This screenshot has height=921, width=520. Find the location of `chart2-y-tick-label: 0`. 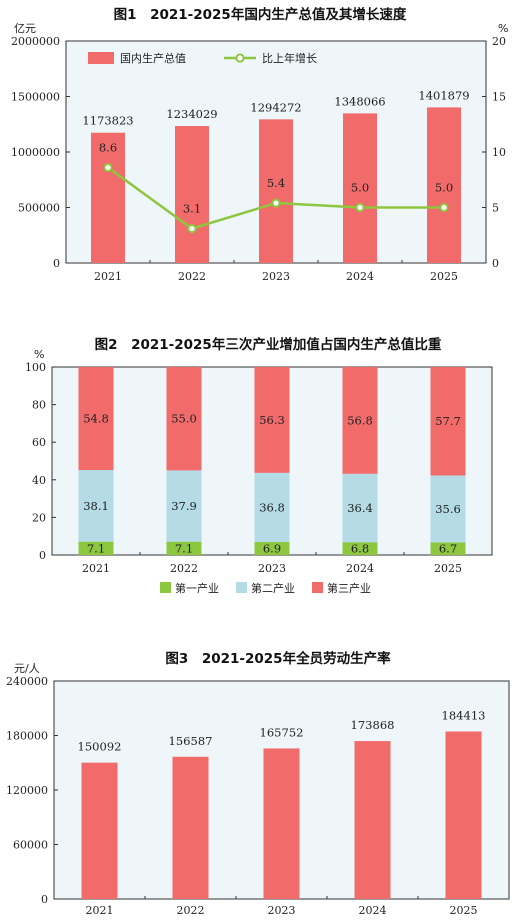

chart2-y-tick-label: 0 is located at coordinates (42, 555).